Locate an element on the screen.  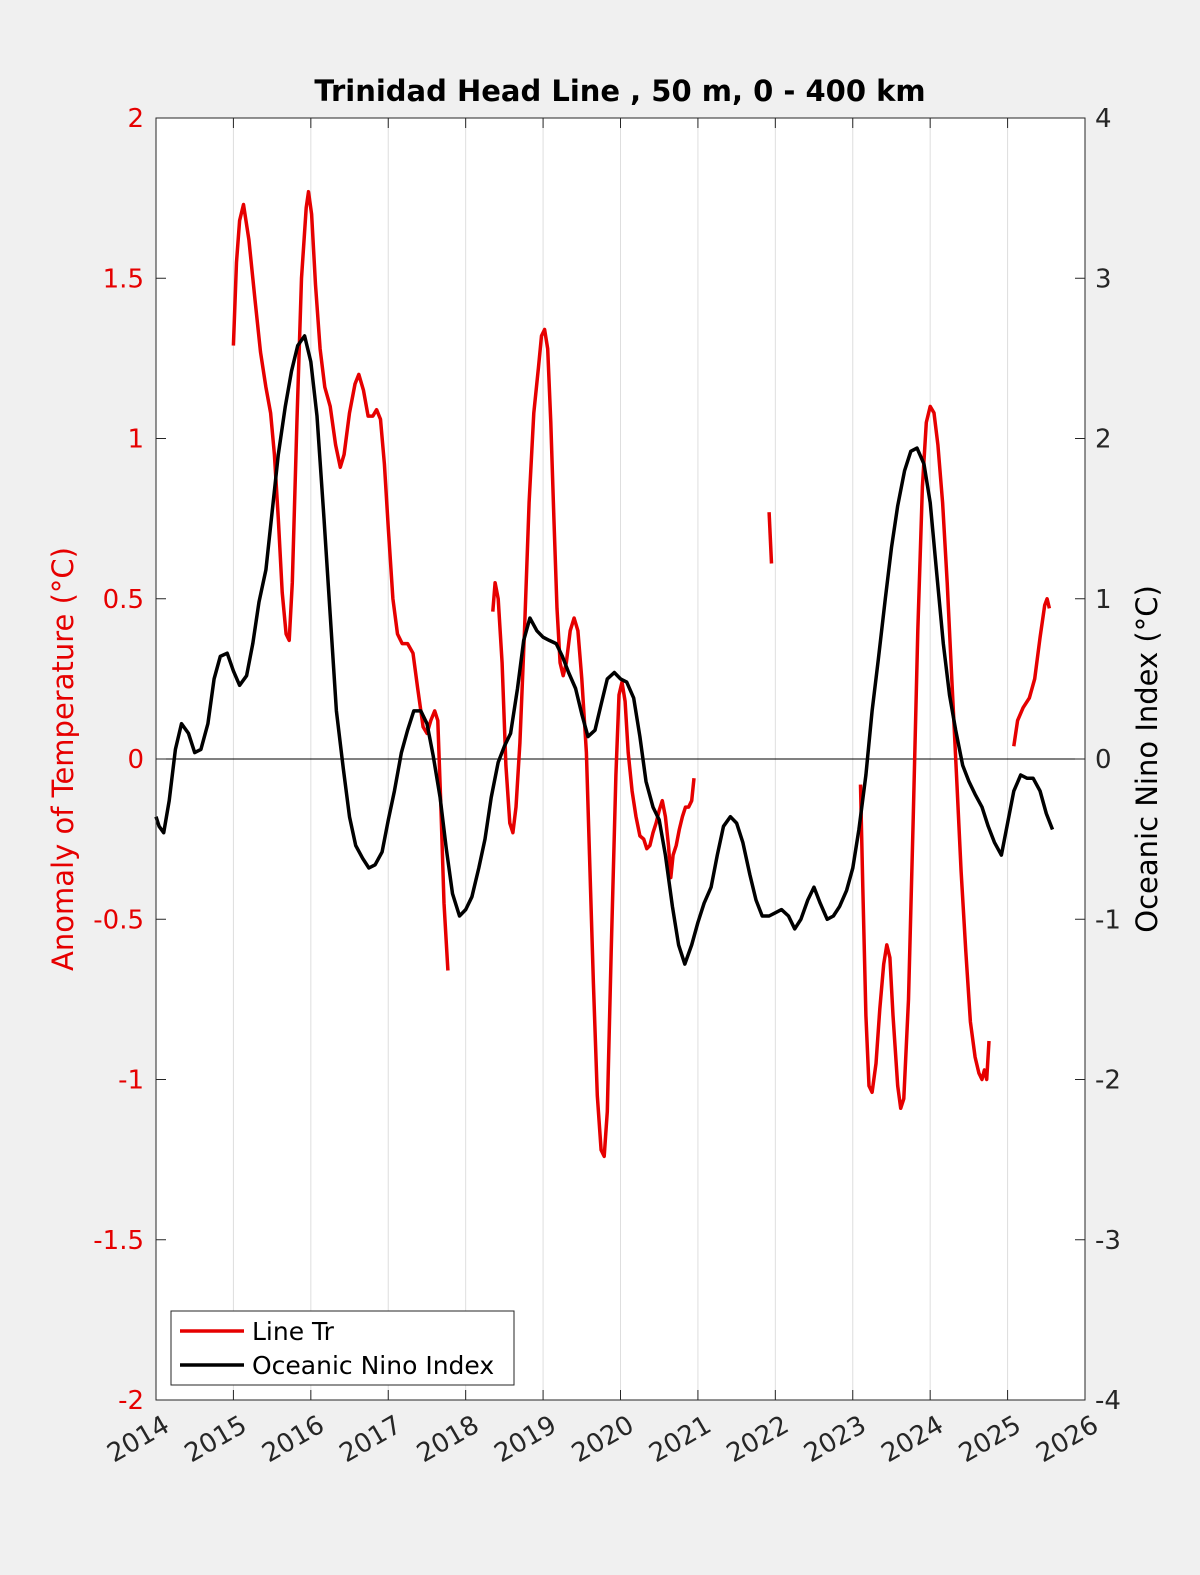
legend: Line Tr Oceanic Nino Index is located at coordinates (342, 1348).